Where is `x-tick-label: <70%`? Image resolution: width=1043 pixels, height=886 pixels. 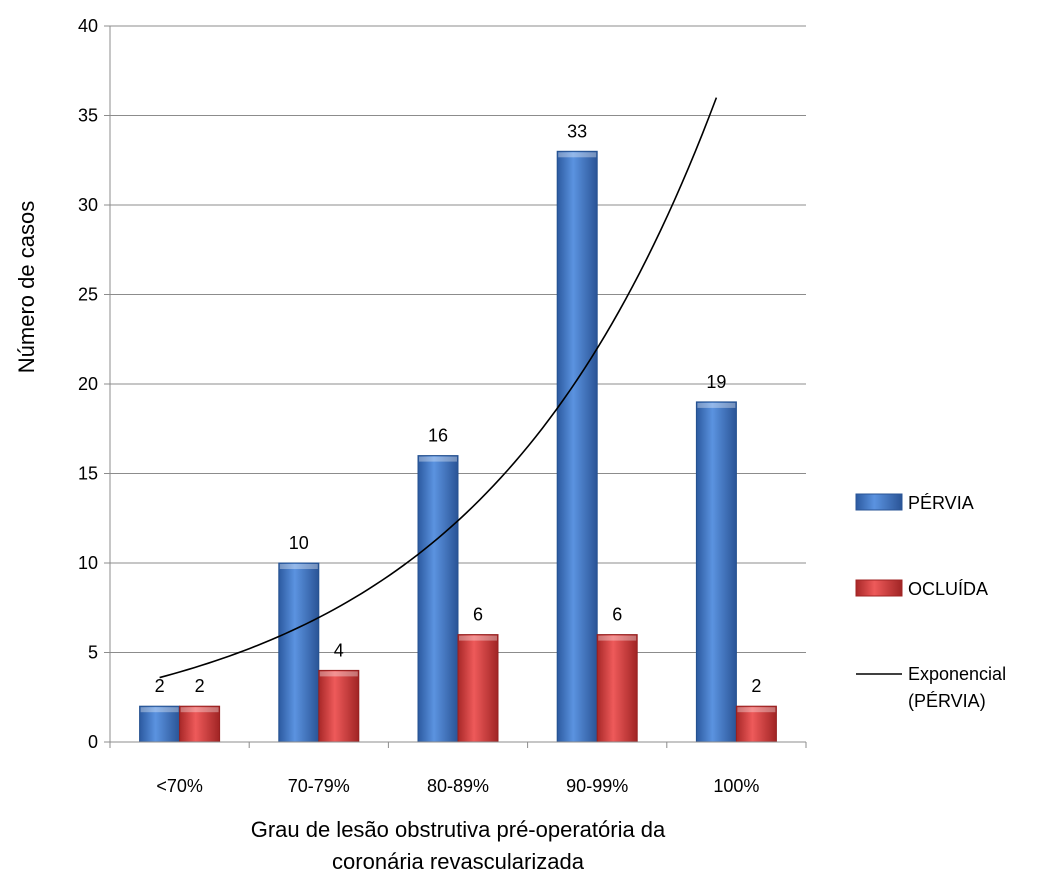
x-tick-label: <70% is located at coordinates (179, 786).